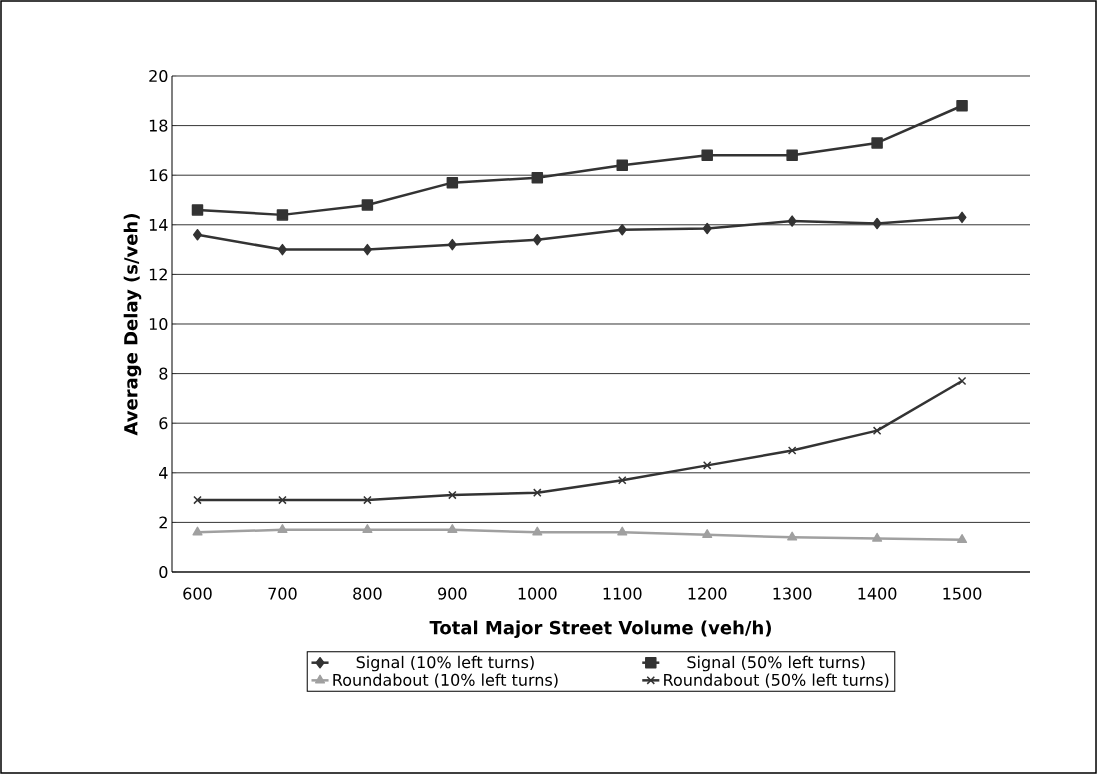 The image size is (1097, 774). Describe the element at coordinates (163, 522) in the screenshot. I see `y-tick-label: 2` at that location.